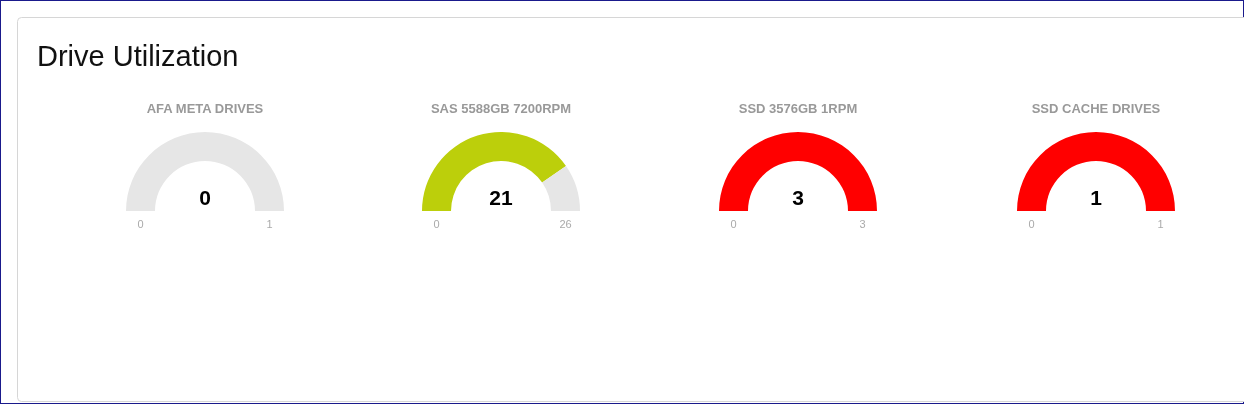  I want to click on chart-title: SSD CACHE DRIVES, so click(1096, 108).